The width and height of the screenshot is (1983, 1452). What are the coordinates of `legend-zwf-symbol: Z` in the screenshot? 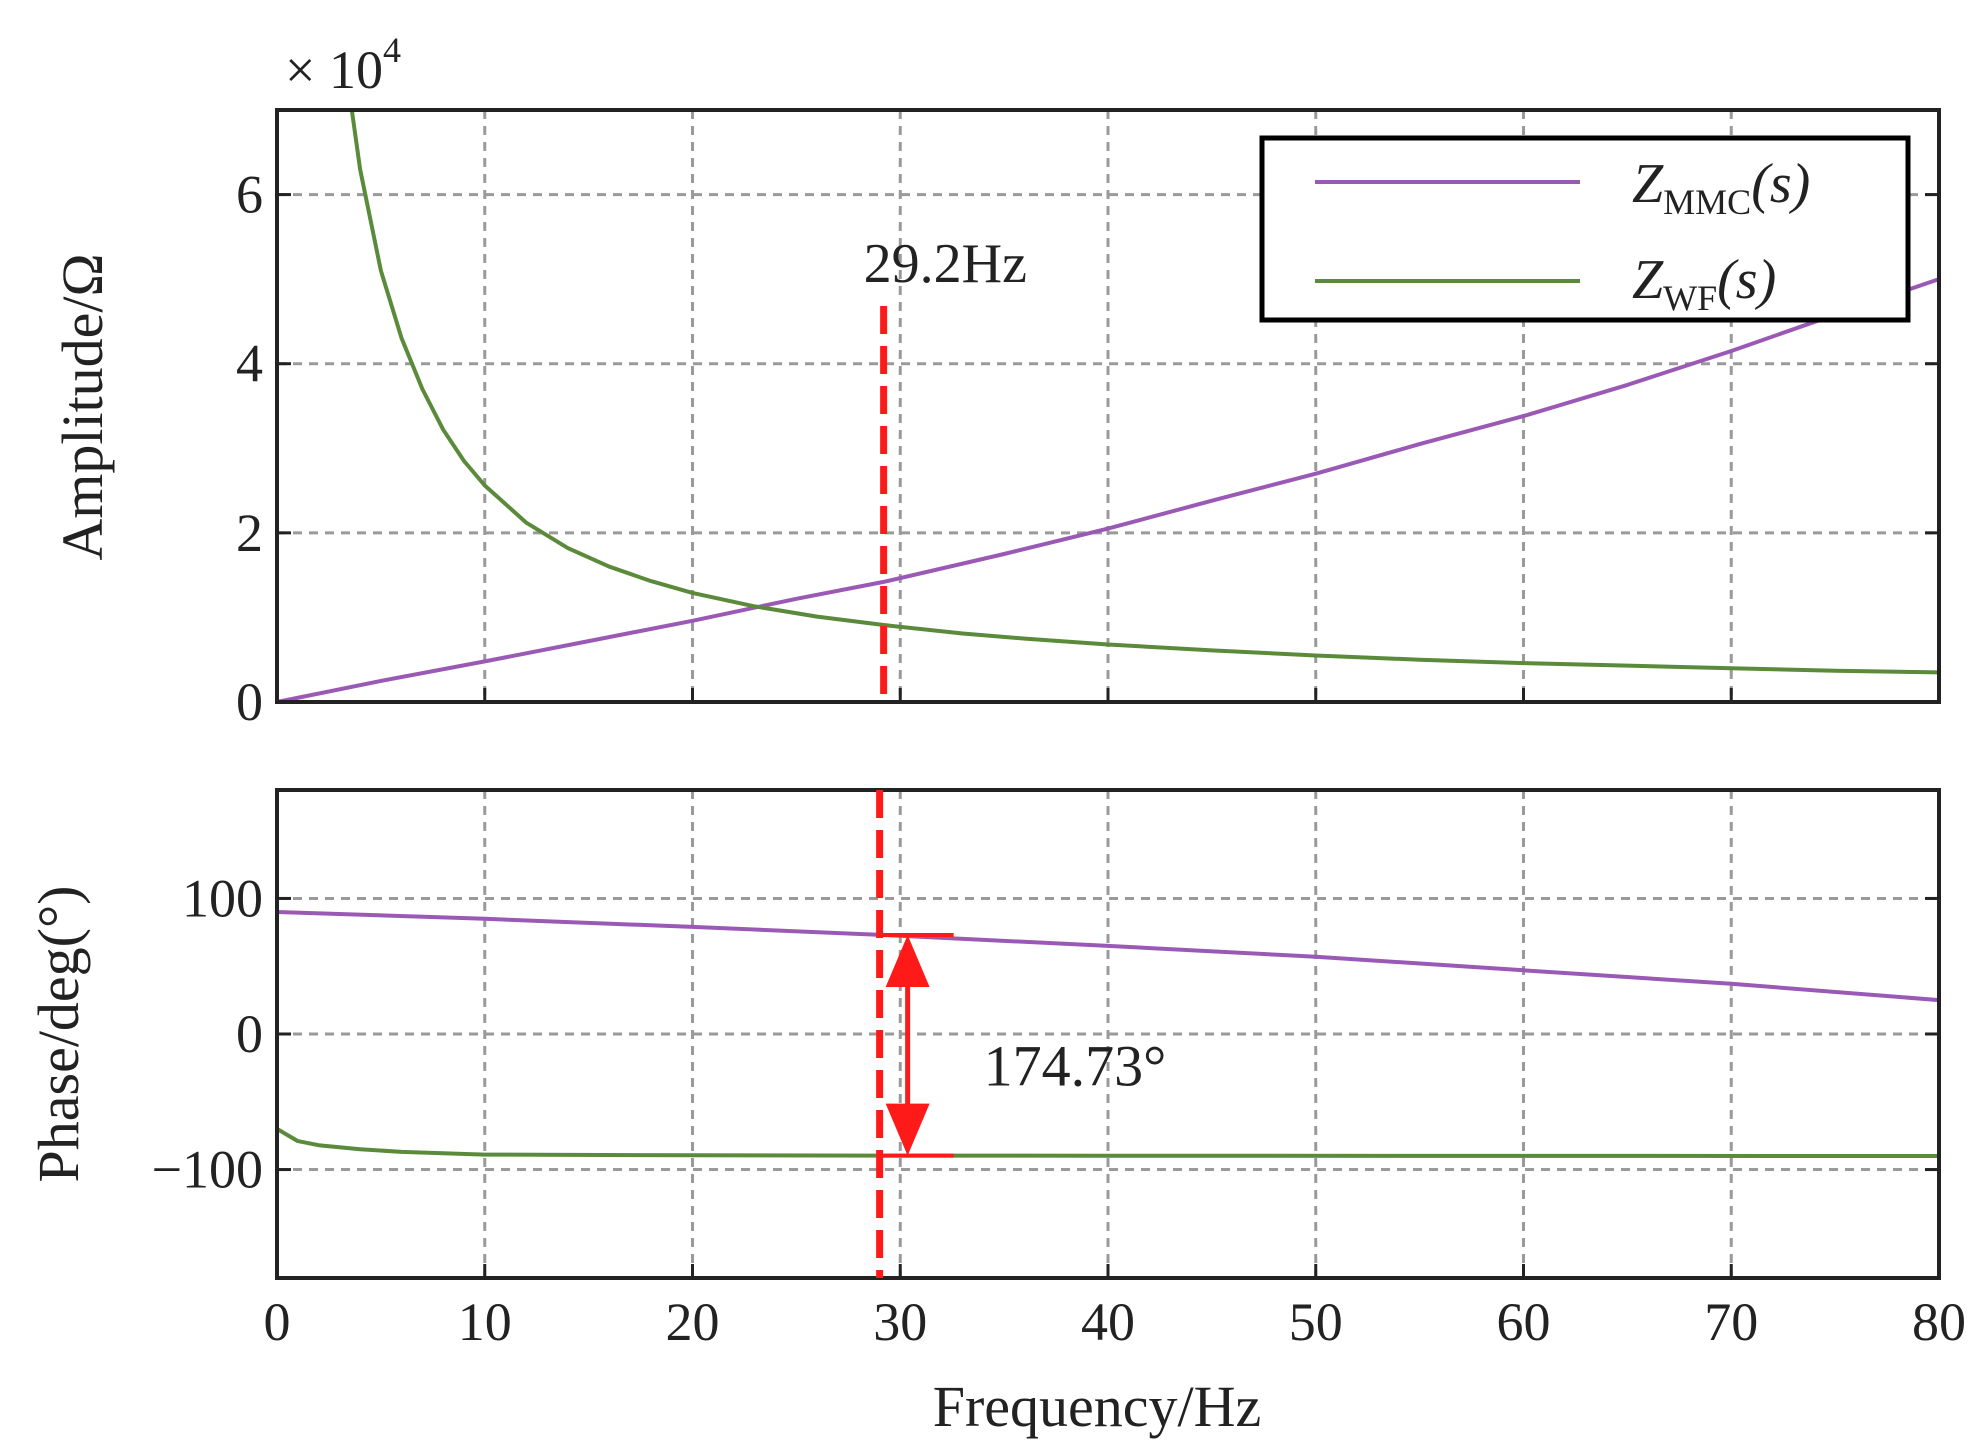 It's located at (1648, 280).